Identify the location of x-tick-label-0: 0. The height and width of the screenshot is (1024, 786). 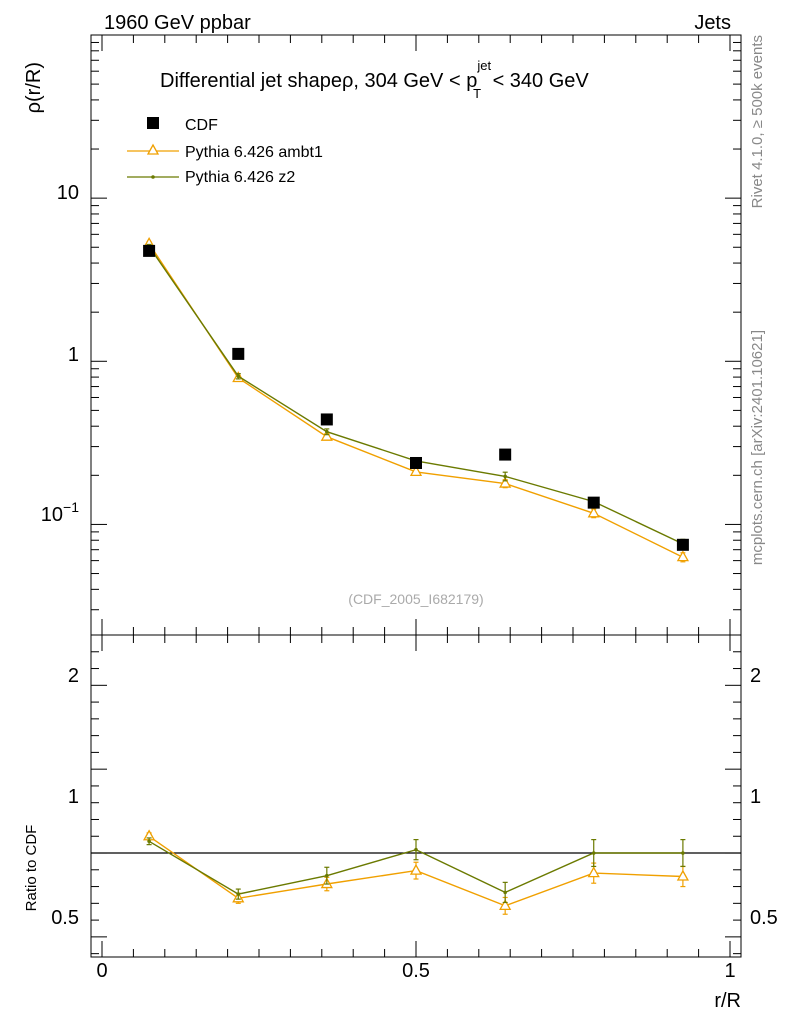
(101, 971).